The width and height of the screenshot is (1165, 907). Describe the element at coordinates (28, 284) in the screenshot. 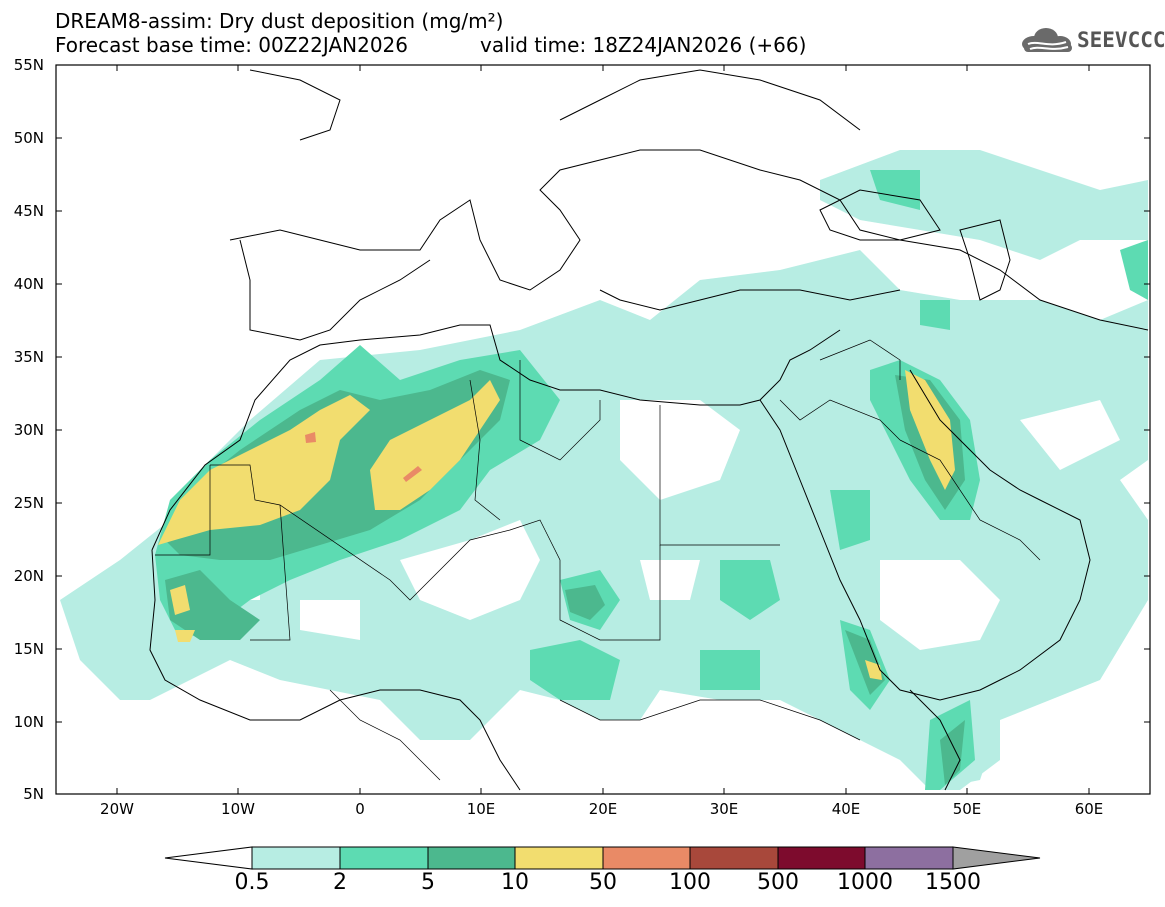

I see `lat-label: 40N` at that location.